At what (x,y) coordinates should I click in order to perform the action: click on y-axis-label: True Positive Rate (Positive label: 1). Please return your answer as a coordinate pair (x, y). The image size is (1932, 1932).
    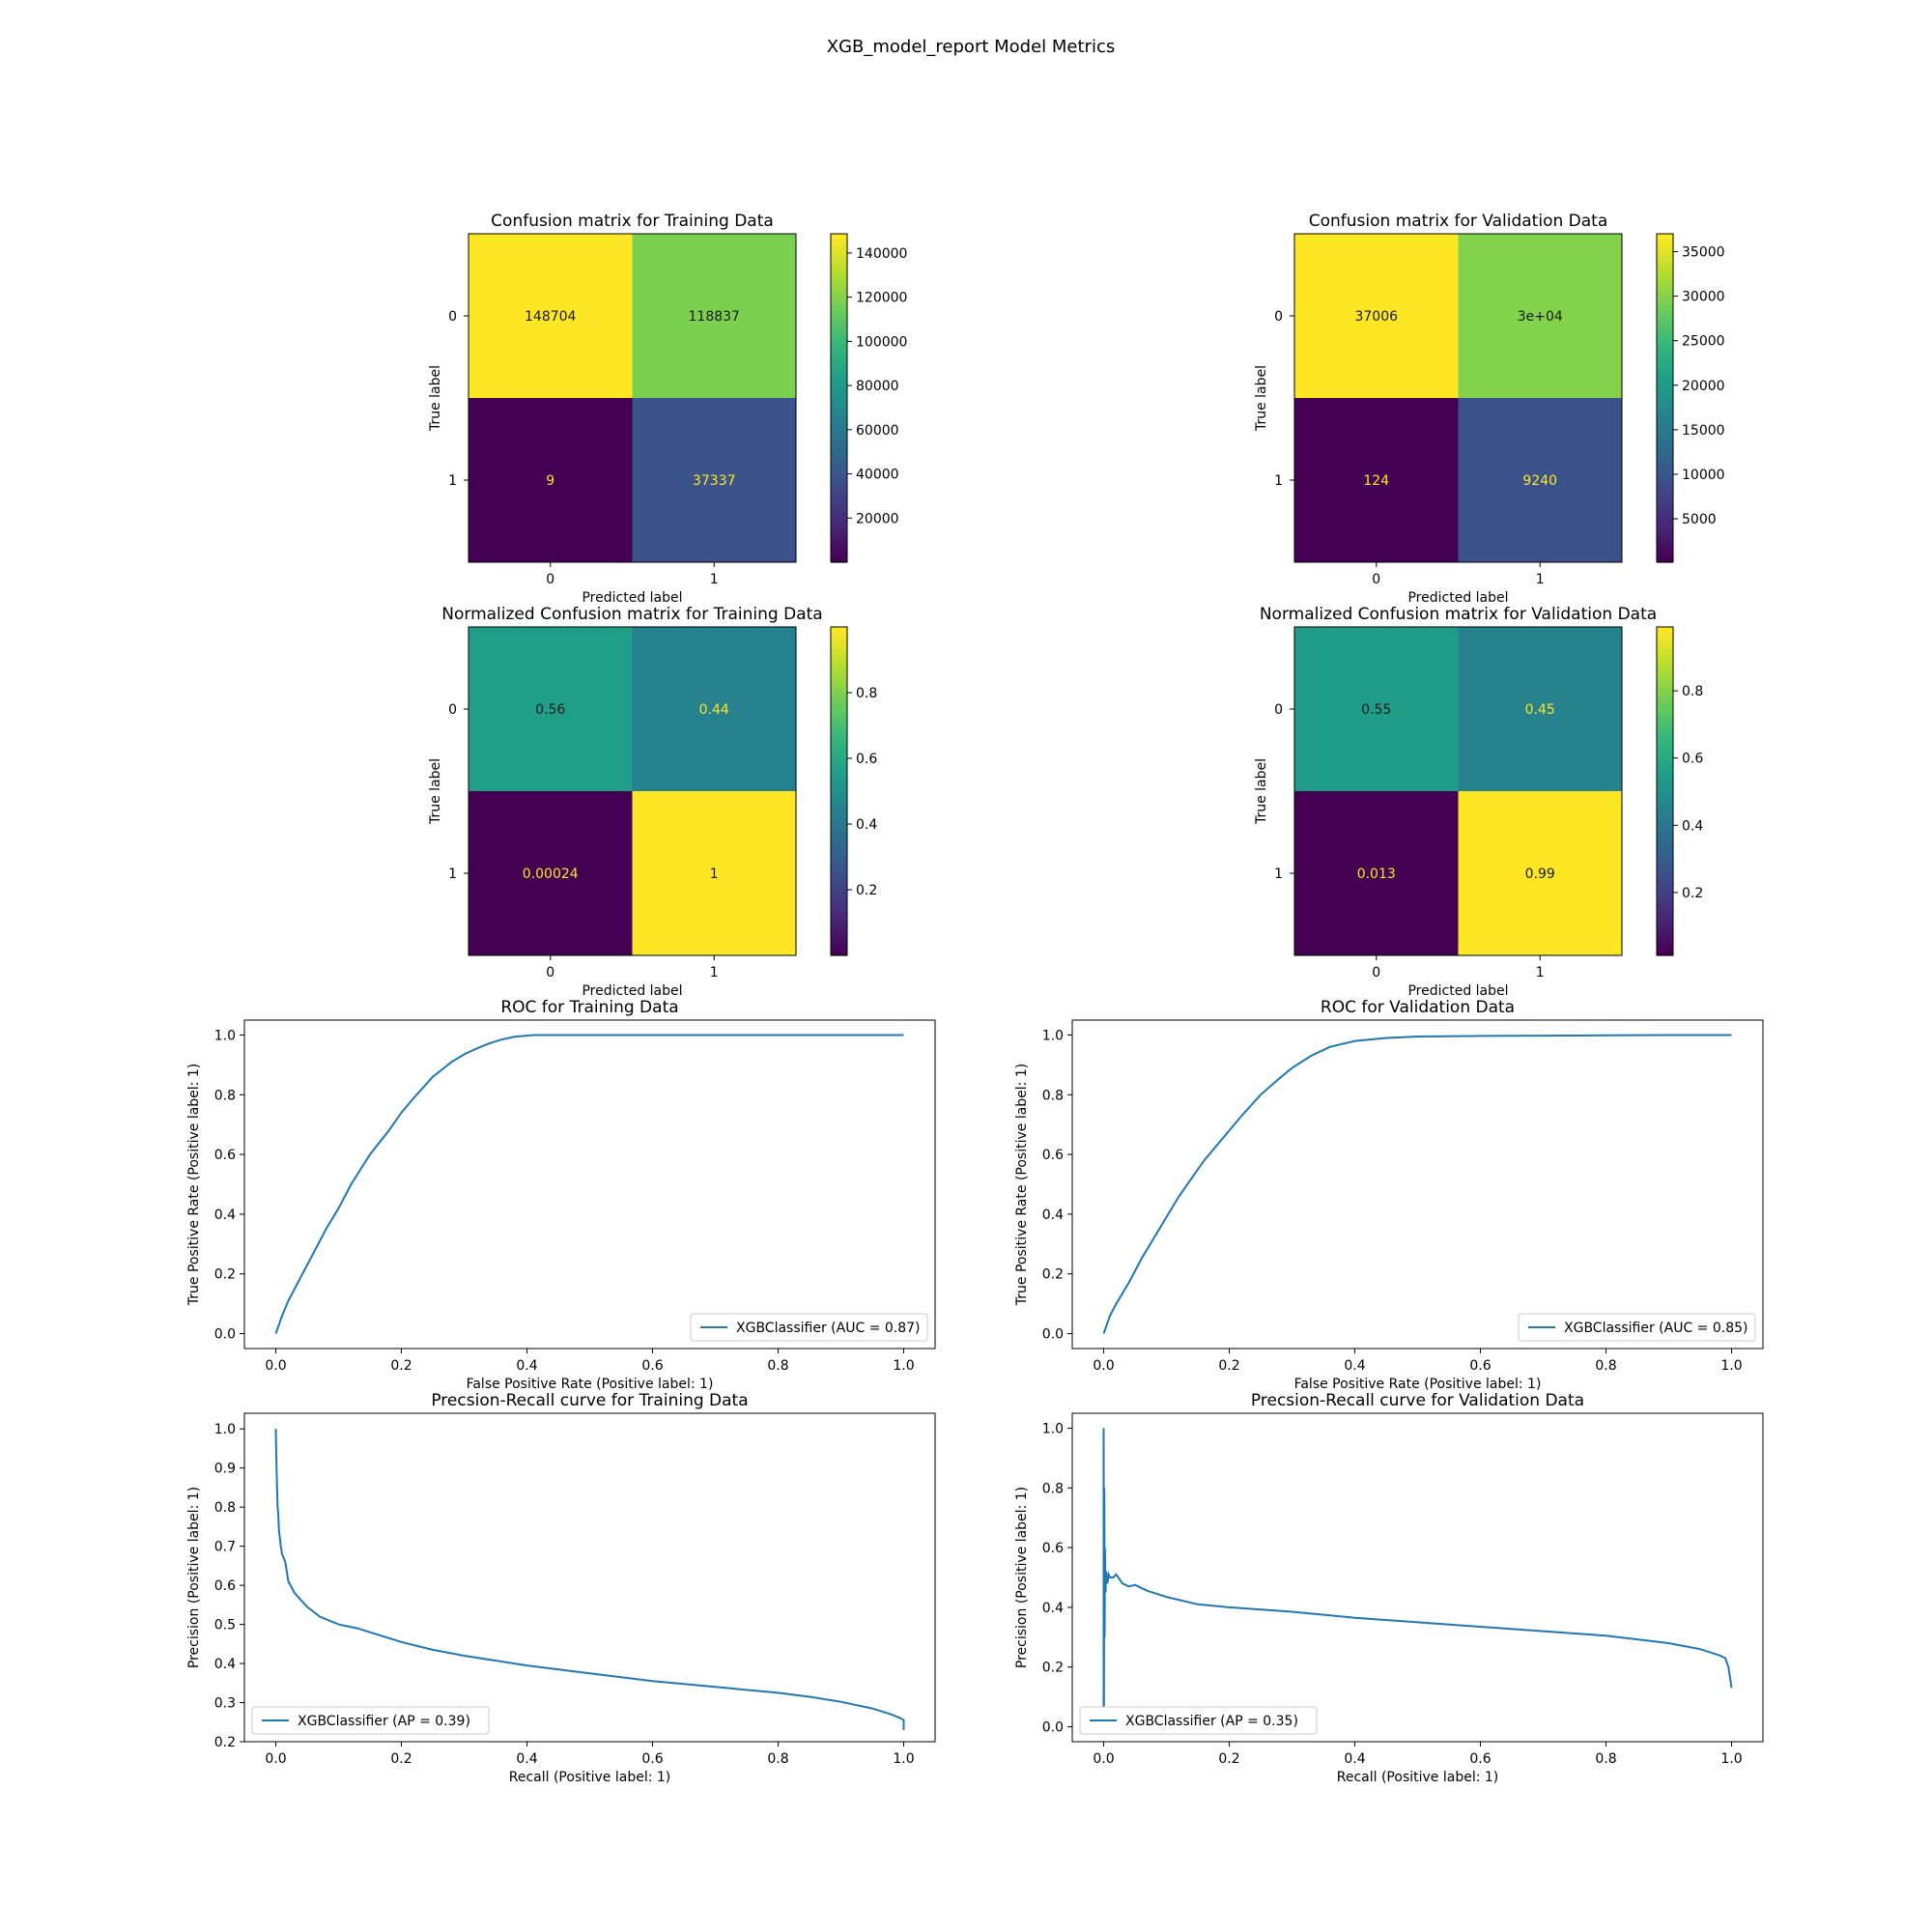
    Looking at the image, I should click on (1022, 1185).